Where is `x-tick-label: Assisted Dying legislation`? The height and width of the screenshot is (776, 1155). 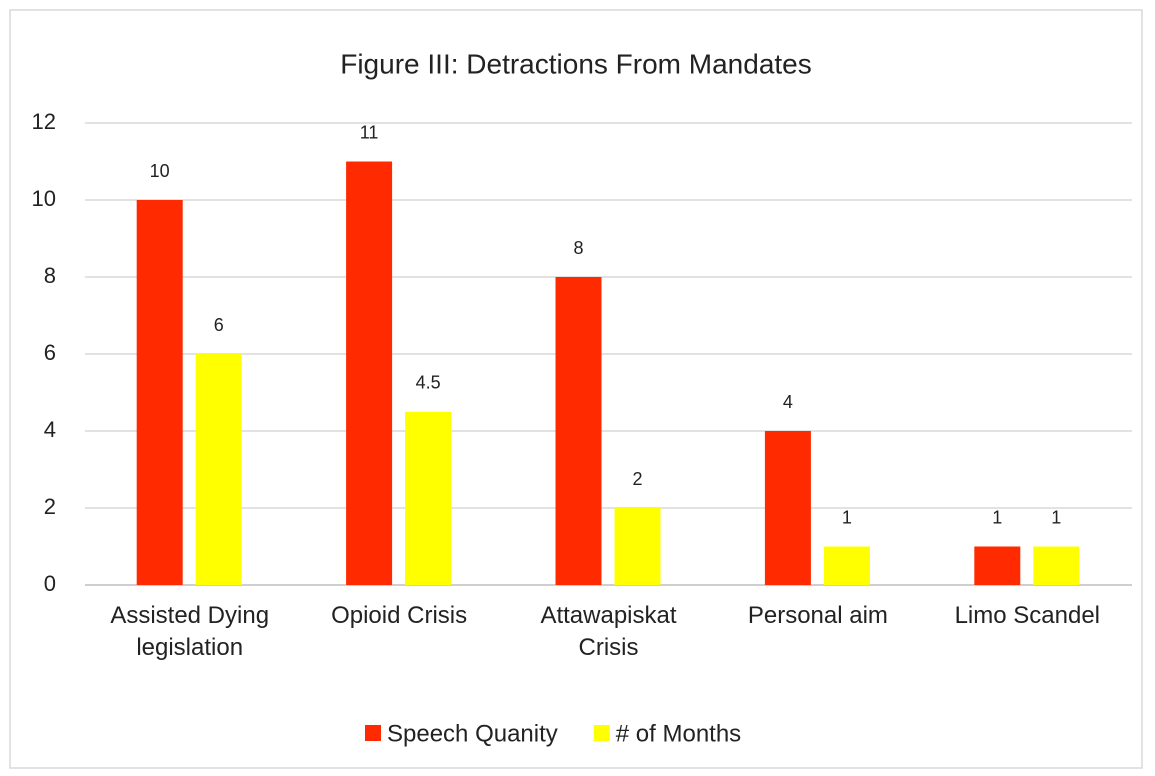
x-tick-label: Assisted Dying legislation is located at coordinates (190, 631).